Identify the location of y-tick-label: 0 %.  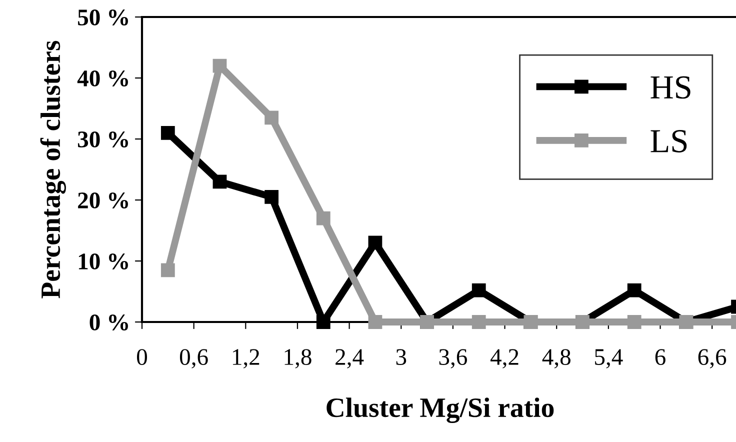
(109, 322).